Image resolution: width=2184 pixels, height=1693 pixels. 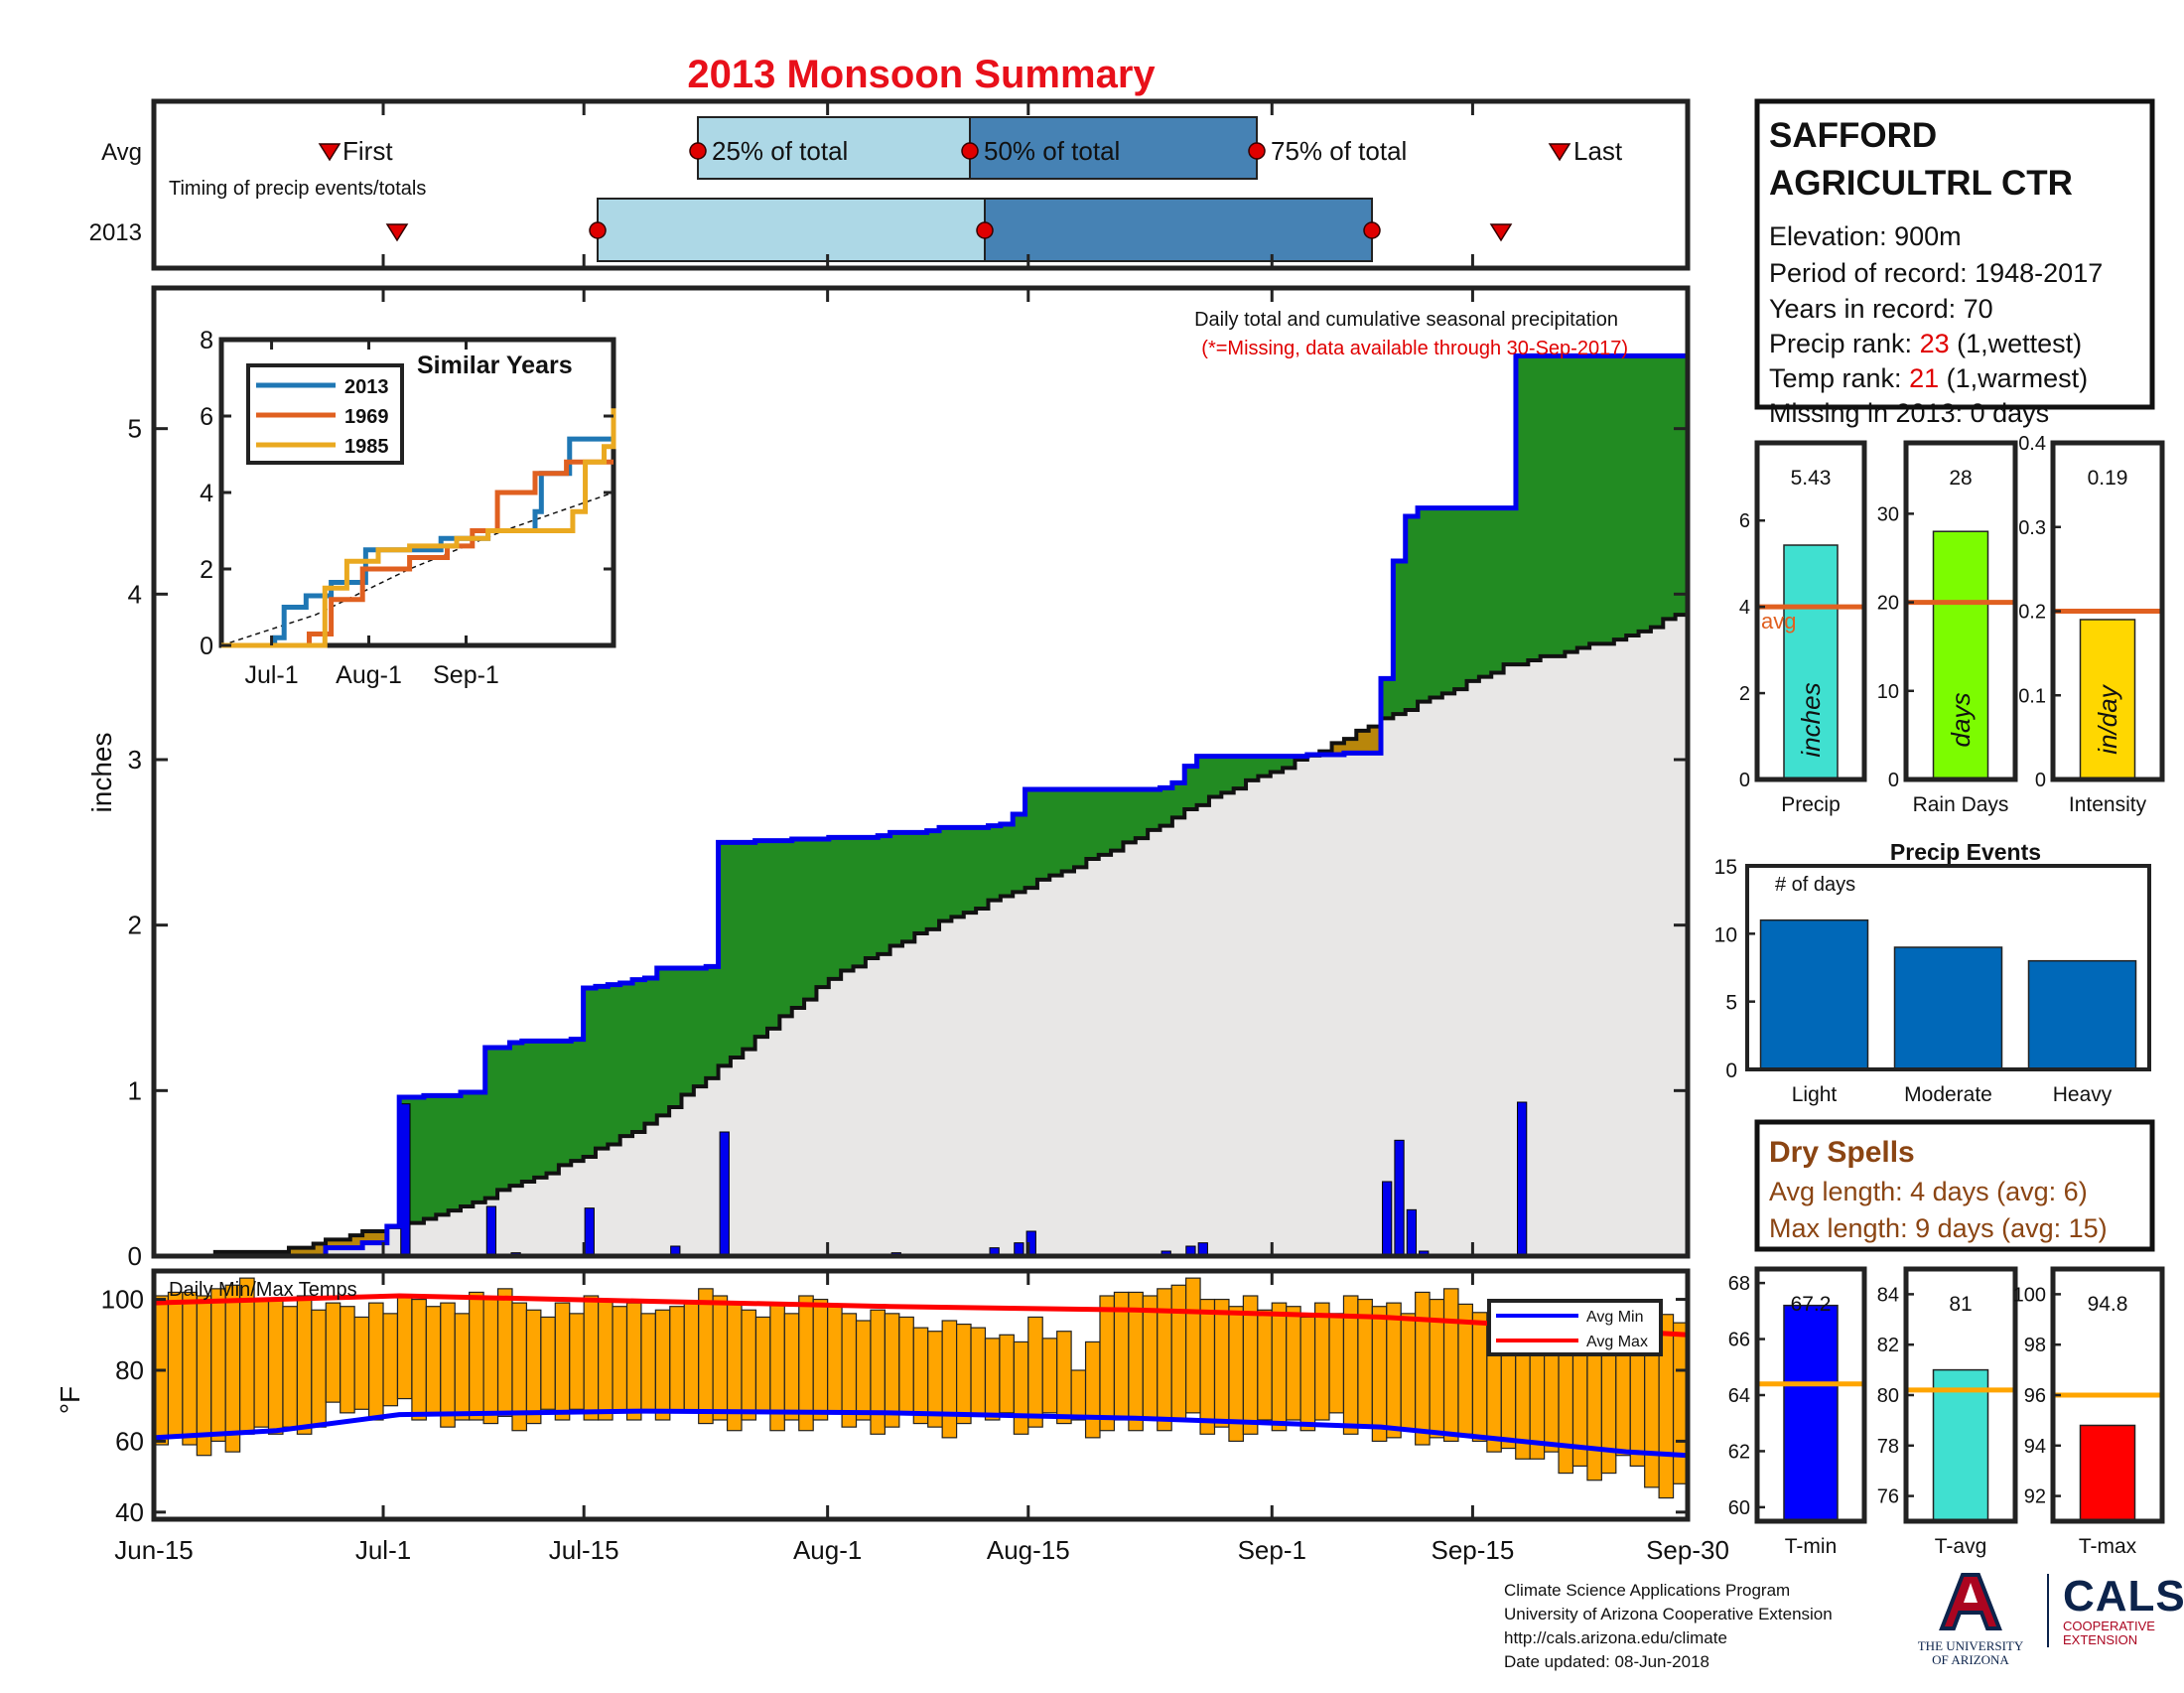 What do you see at coordinates (964, 1179) in the screenshot?
I see `daily-precip-bars` at bounding box center [964, 1179].